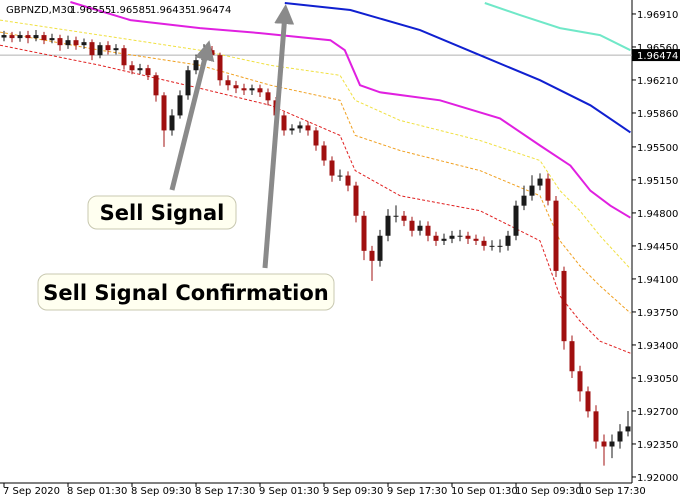  What do you see at coordinates (484, 491) in the screenshot?
I see `x-tick-label: 10 Sep 01:30` at bounding box center [484, 491].